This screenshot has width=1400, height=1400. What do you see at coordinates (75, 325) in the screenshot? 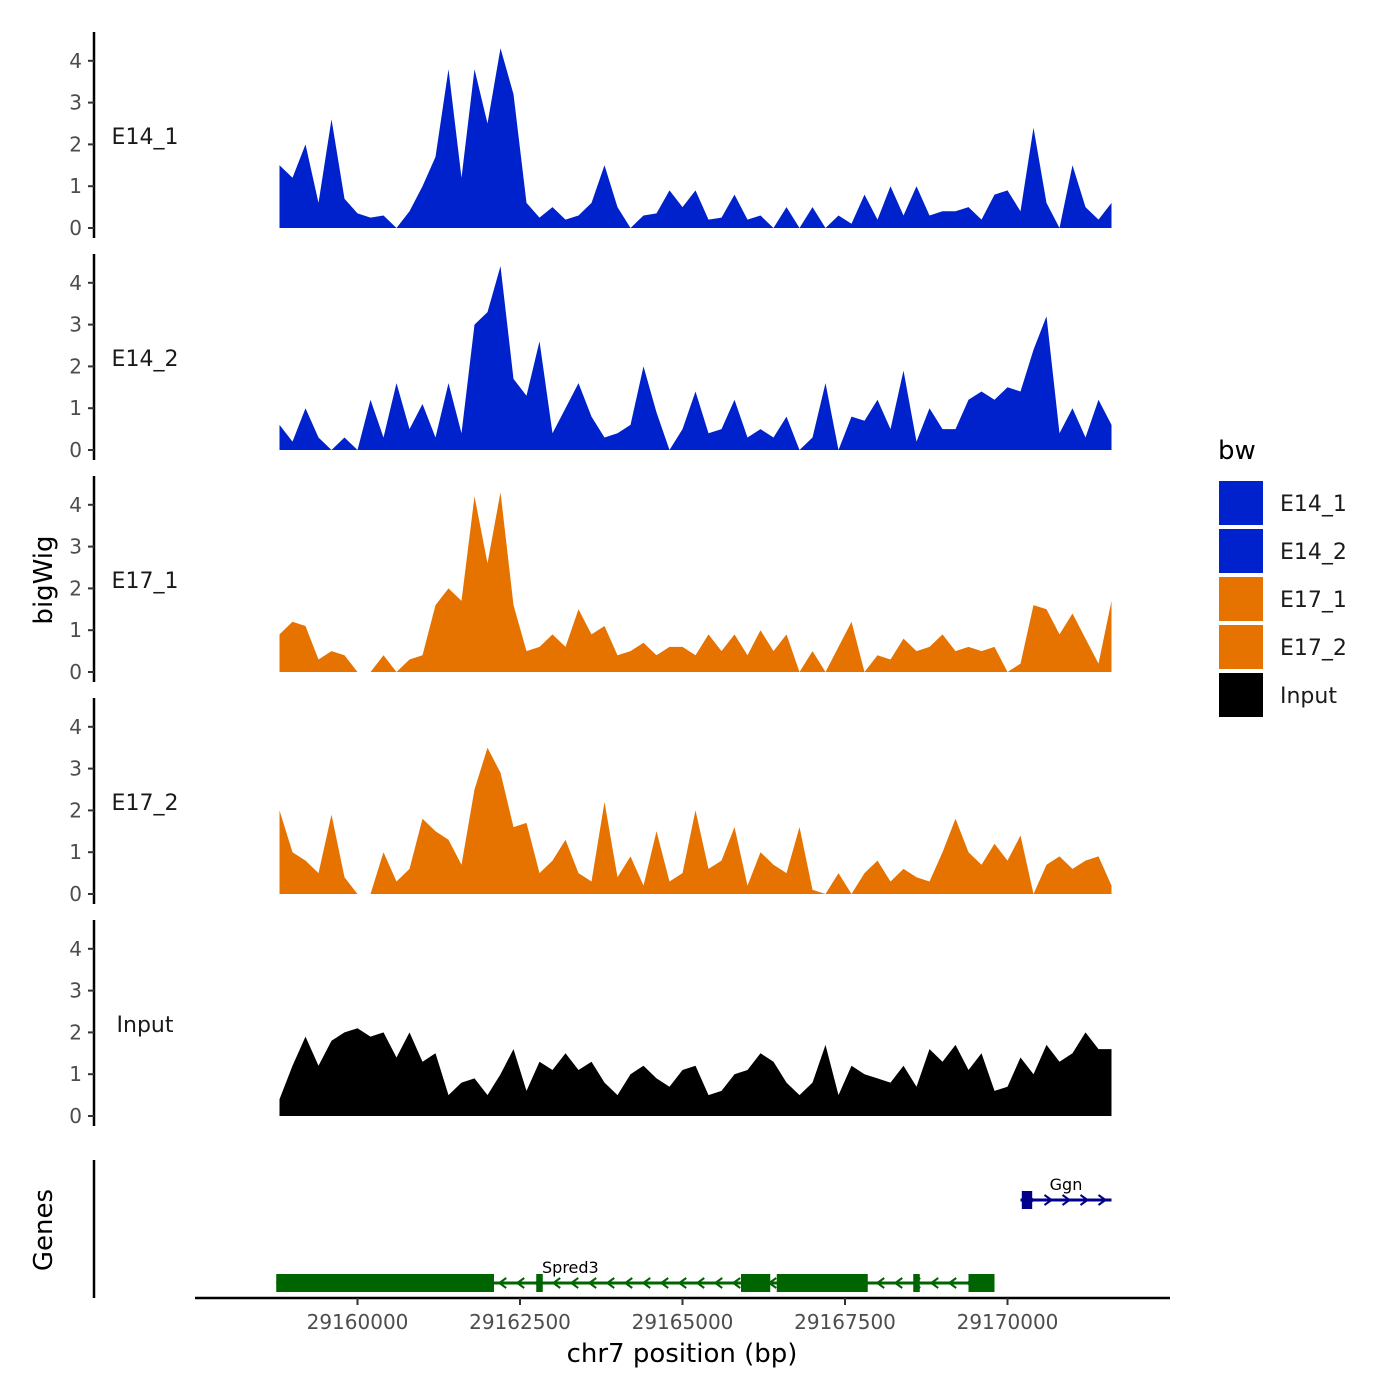
I see `y-tick-label-e14_2-3: 3` at bounding box center [75, 325].